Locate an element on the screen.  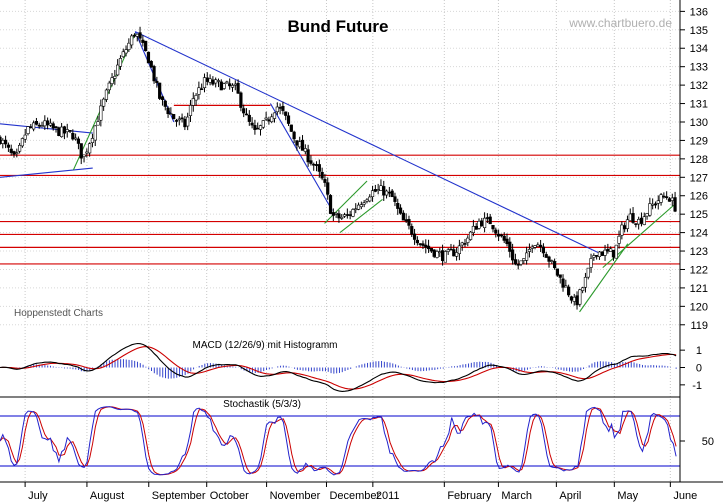
y-tick-label: 130 is located at coordinates (699, 123).